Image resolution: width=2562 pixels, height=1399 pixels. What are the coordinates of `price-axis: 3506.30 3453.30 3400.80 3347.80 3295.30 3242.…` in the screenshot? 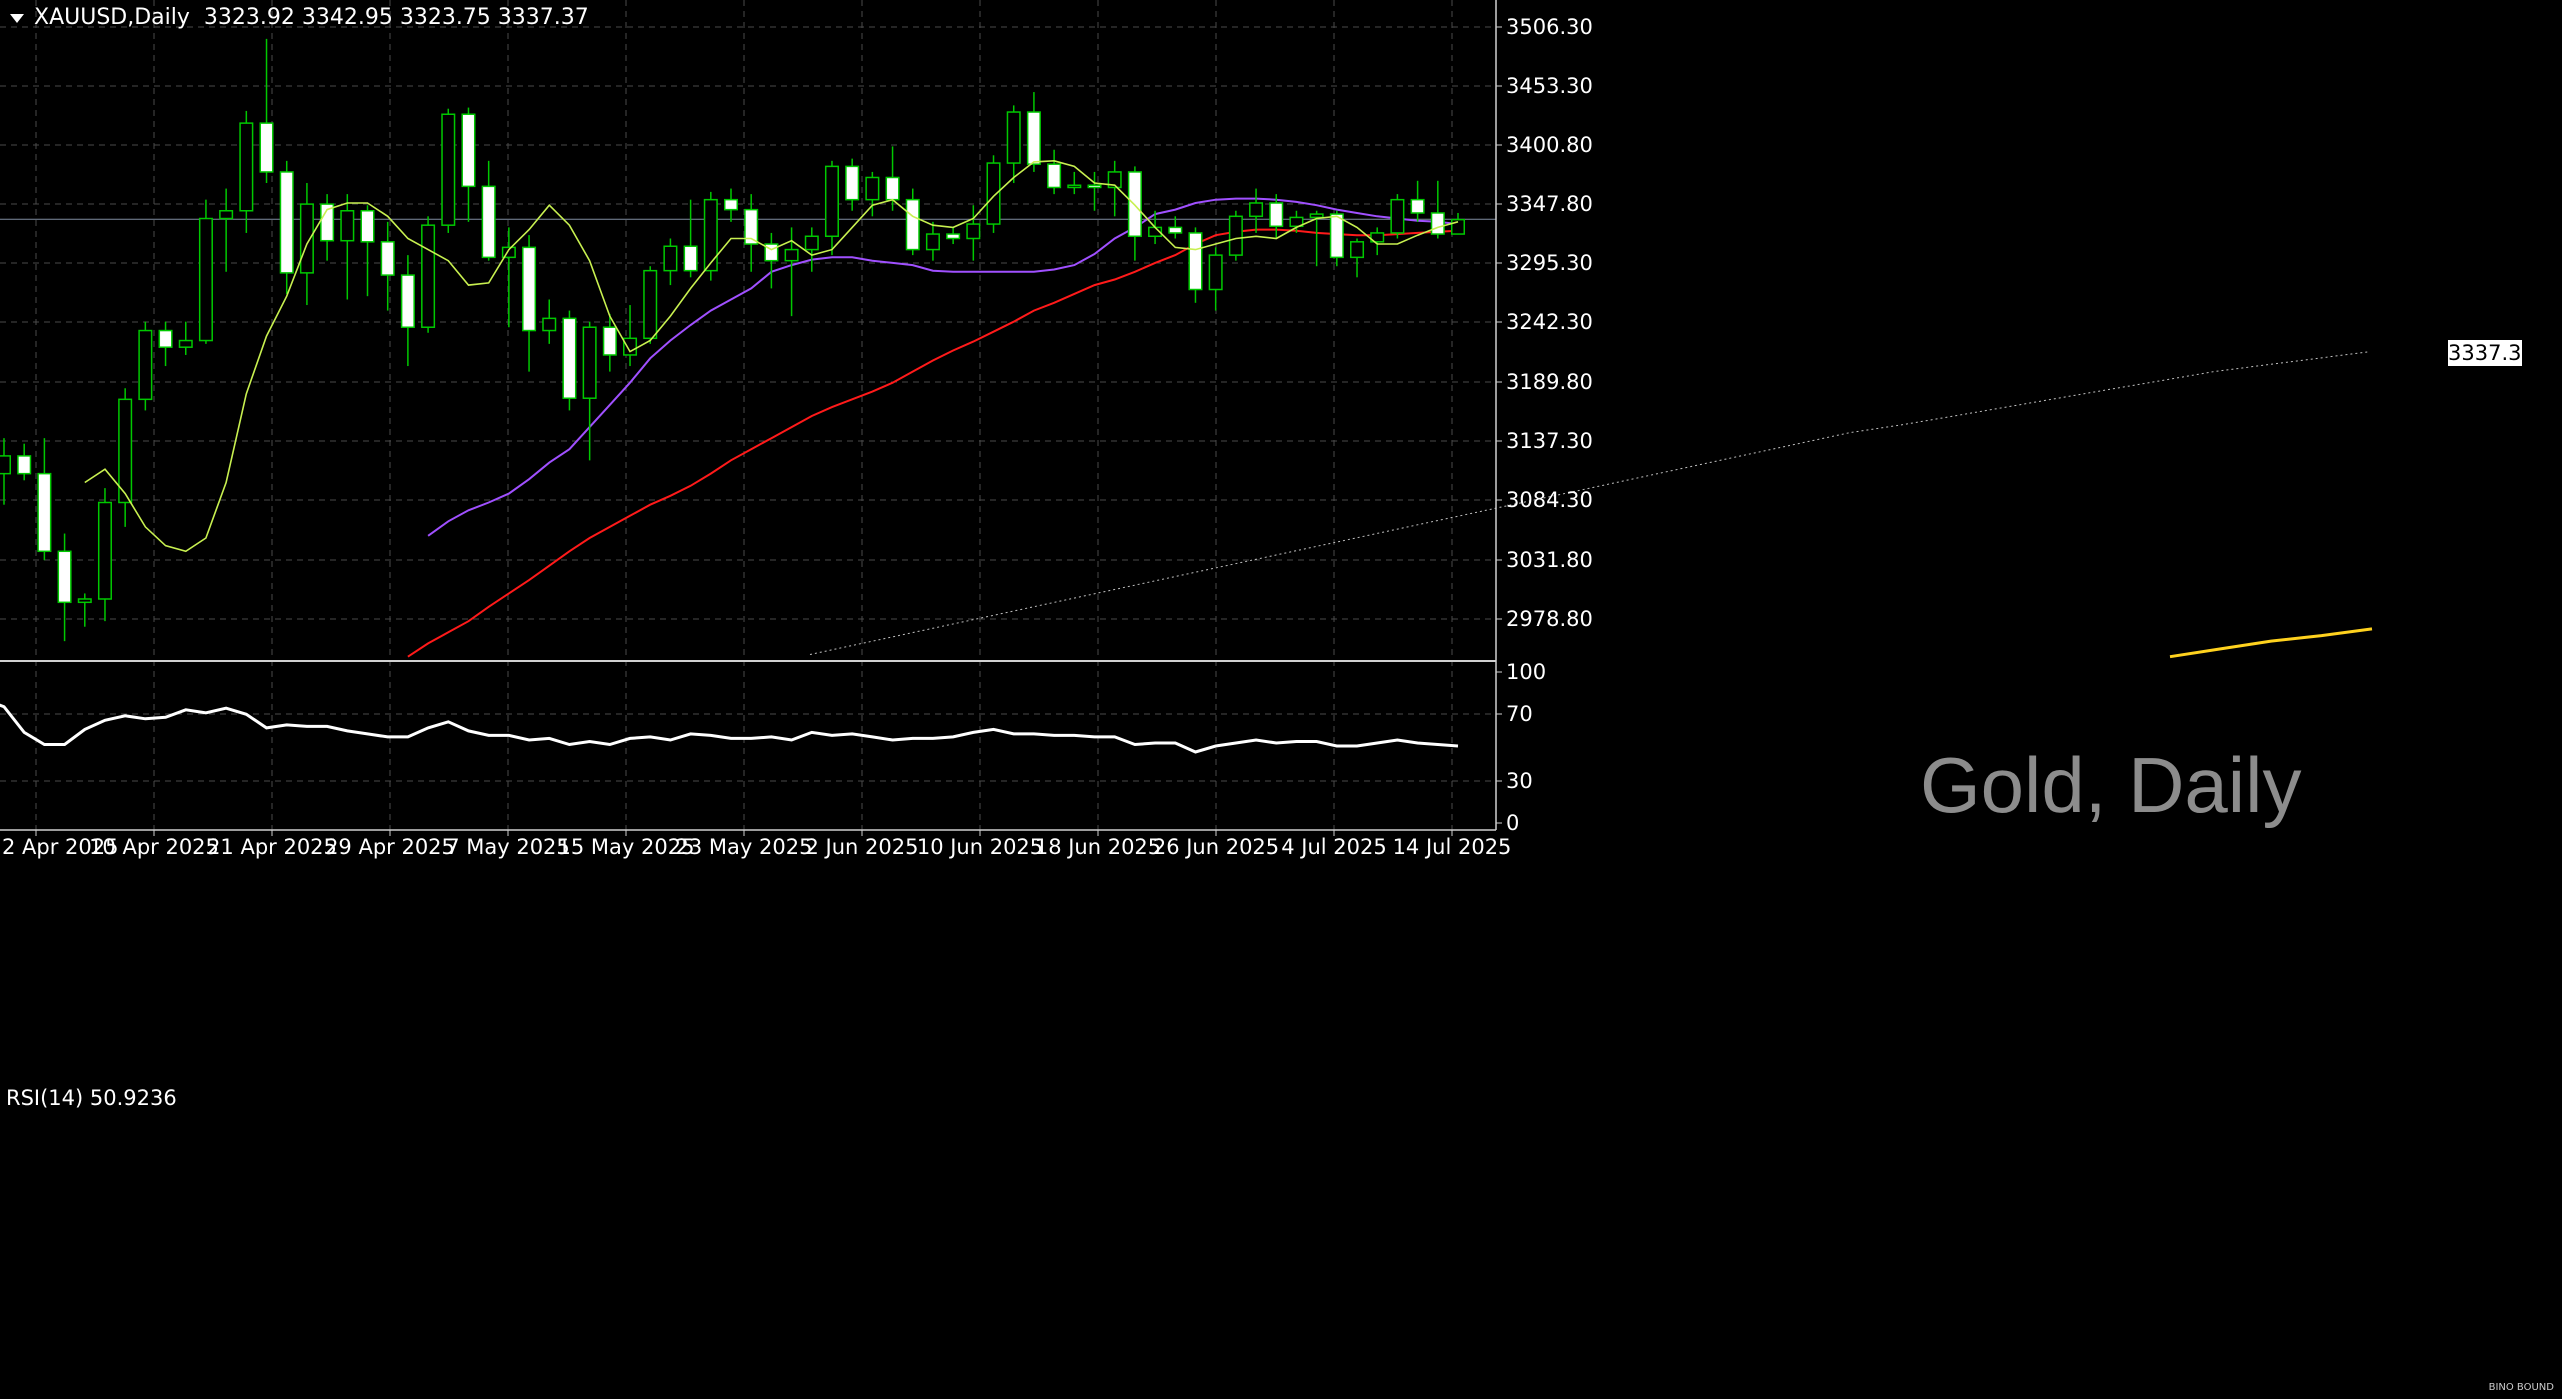 It's located at (1544, 323).